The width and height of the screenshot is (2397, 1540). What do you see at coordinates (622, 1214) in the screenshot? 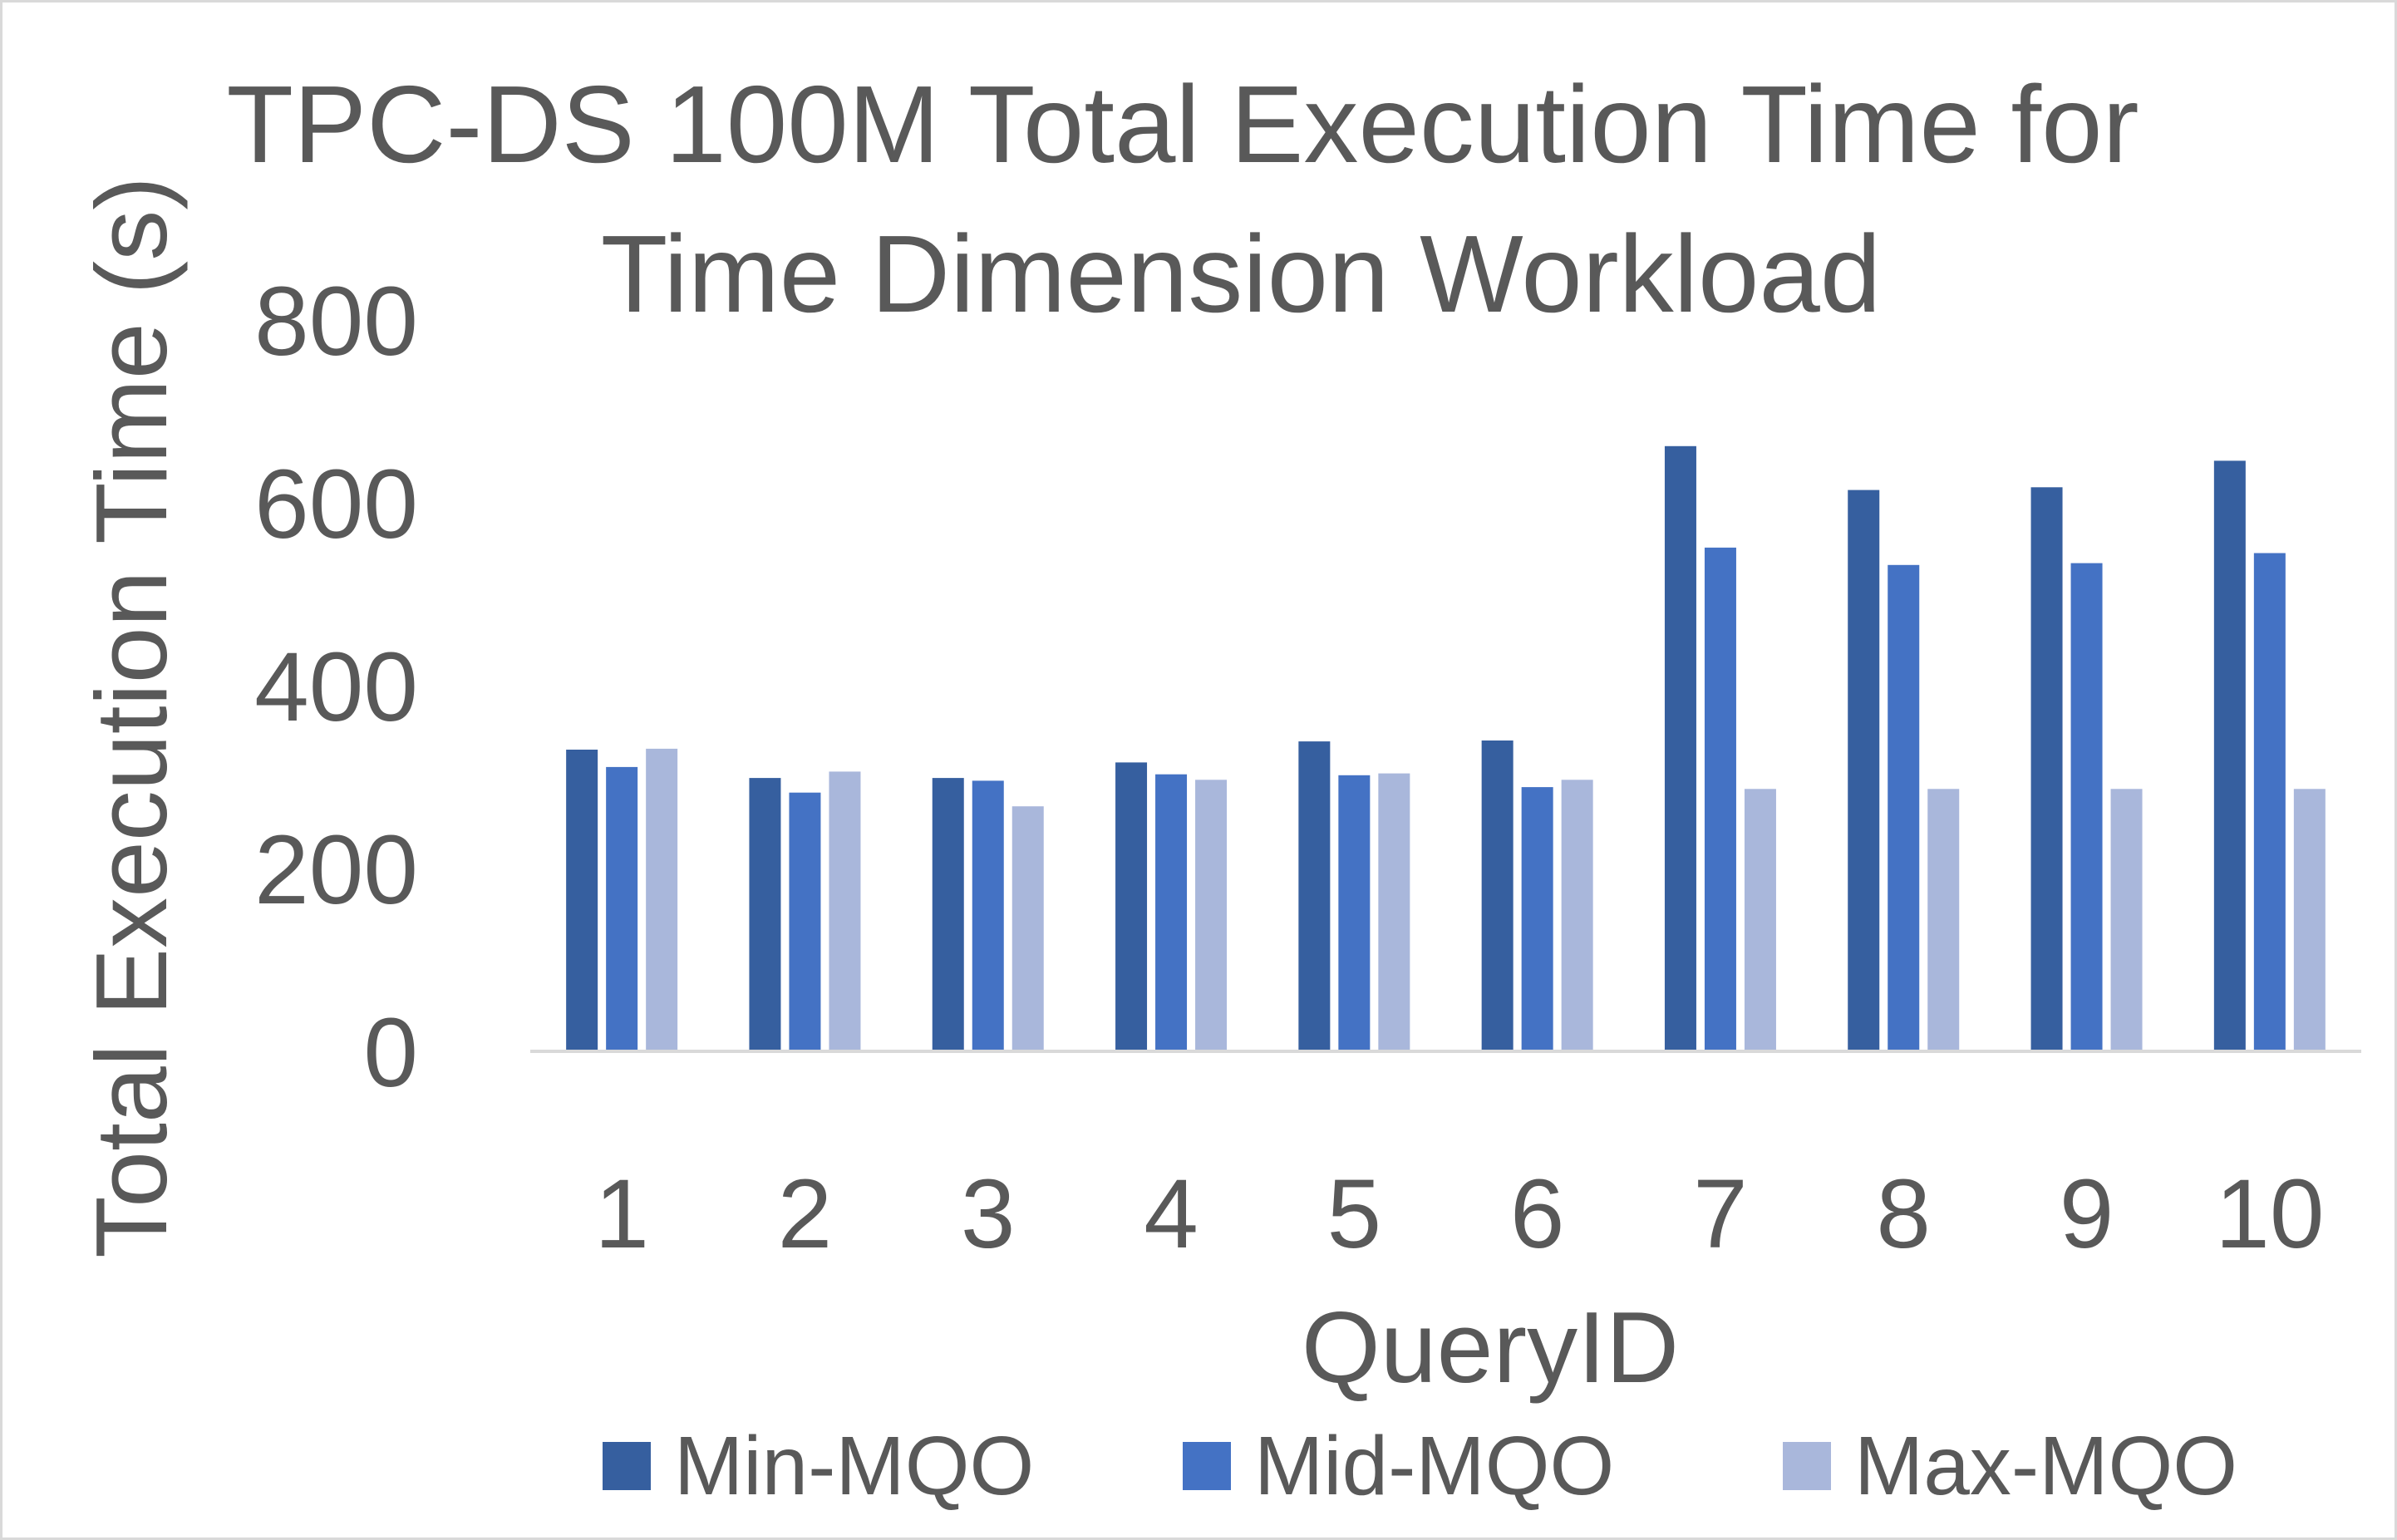
I see `x-tick-label-1: 1` at bounding box center [622, 1214].